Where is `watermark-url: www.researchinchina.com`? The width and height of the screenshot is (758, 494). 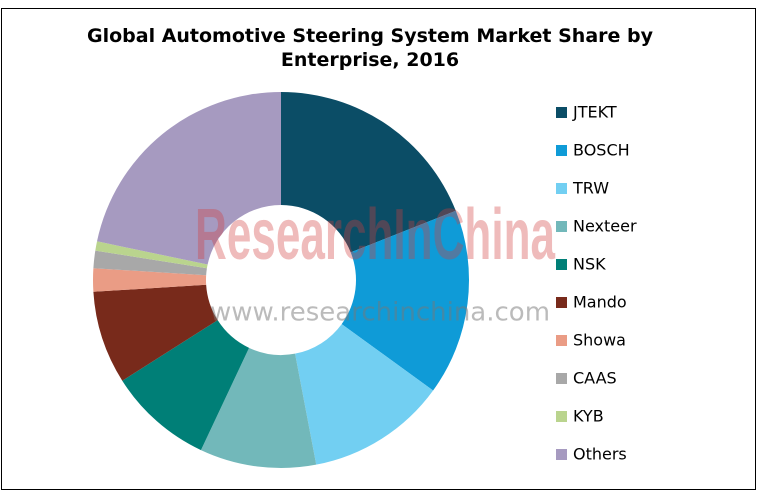 watermark-url: www.researchinchina.com is located at coordinates (380, 313).